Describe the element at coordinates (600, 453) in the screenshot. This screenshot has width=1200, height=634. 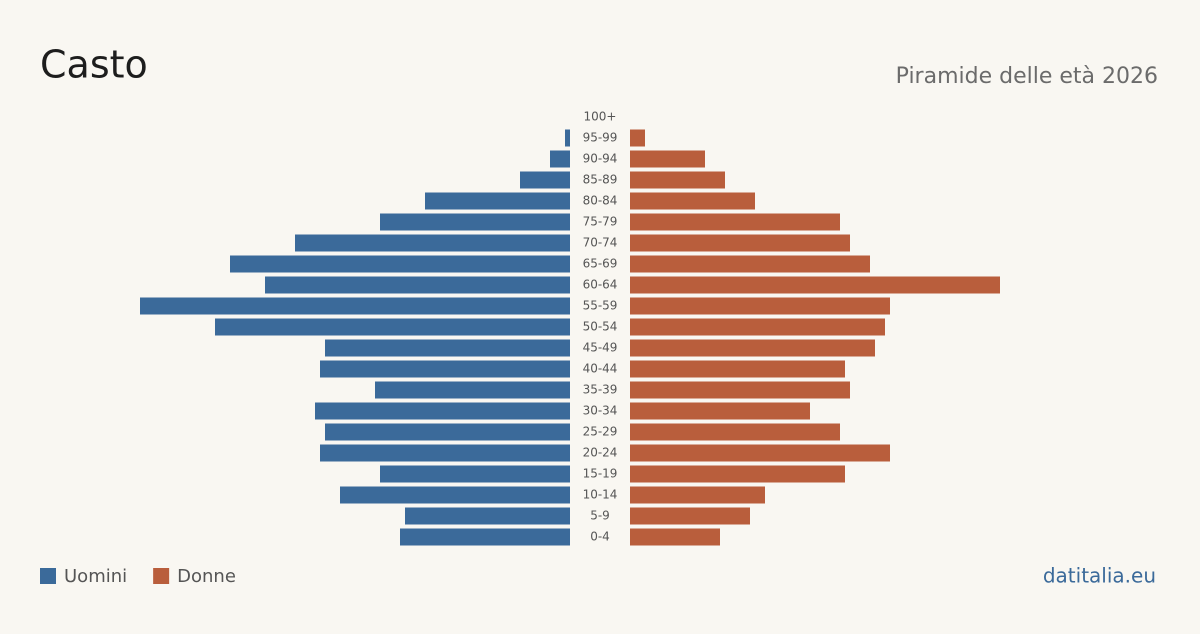
I see `age-label: 20-24` at that location.